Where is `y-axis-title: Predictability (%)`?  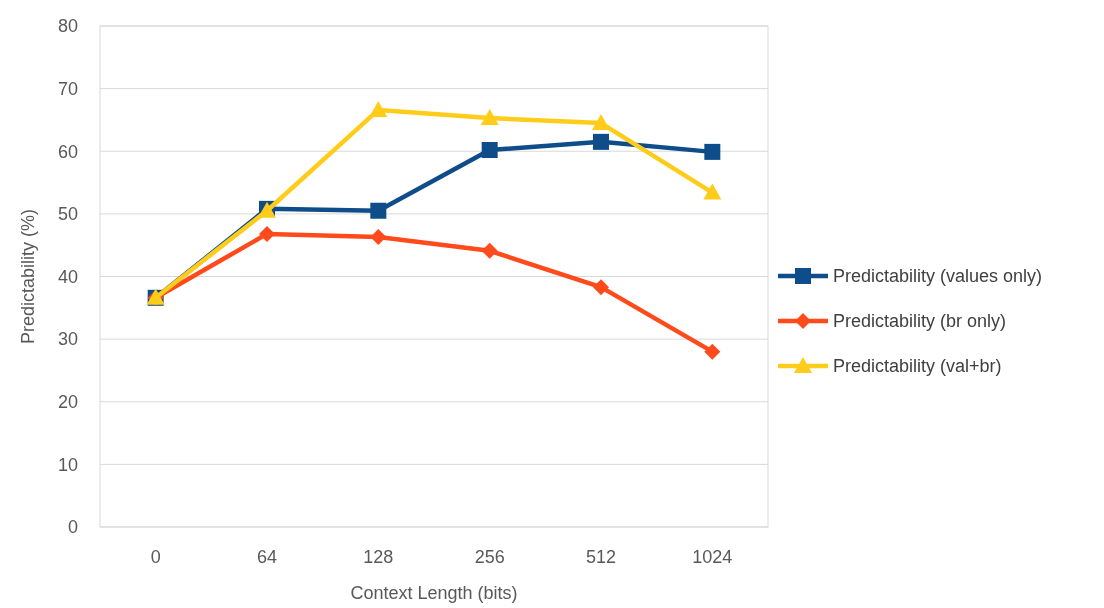 y-axis-title: Predictability (%) is located at coordinates (28, 276).